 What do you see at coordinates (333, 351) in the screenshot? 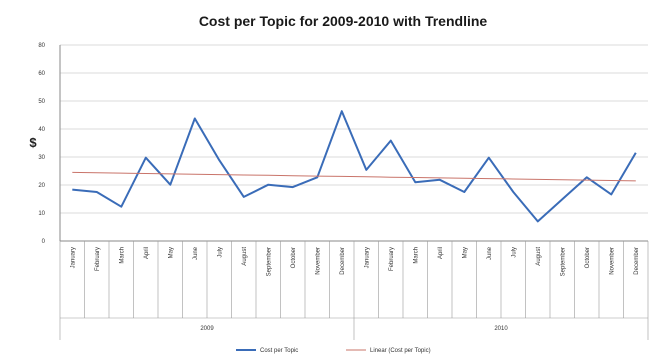
I see `legend: Cost per Topic Linear (Cost per Topic)` at bounding box center [333, 351].